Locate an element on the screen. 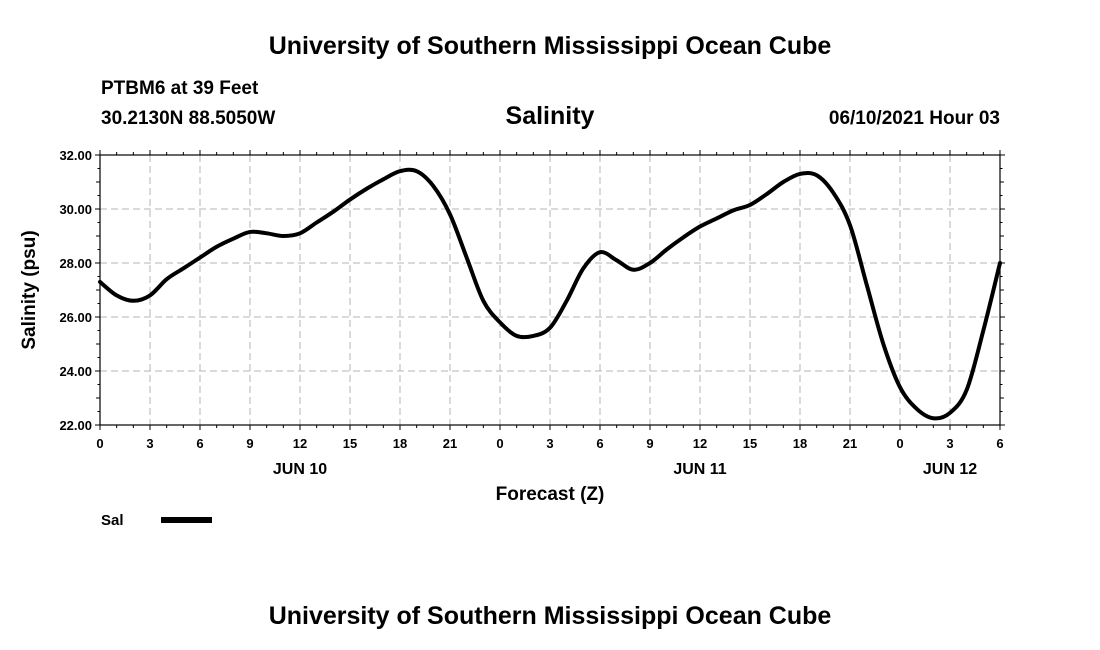  y-tick-label: 28.00 is located at coordinates (75, 263).